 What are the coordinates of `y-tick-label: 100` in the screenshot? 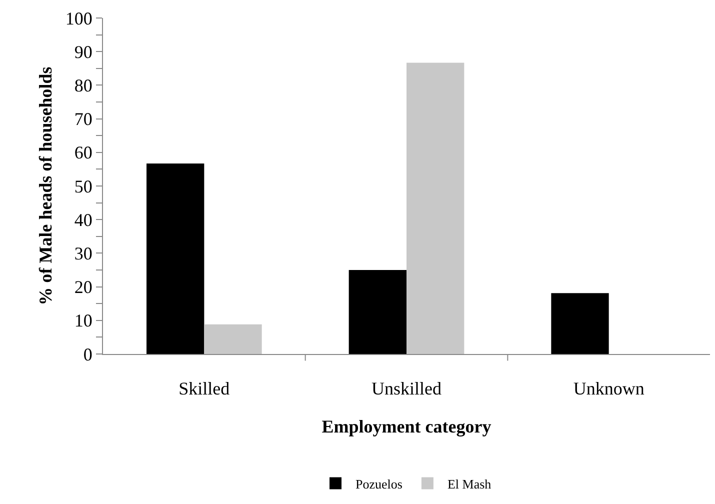 It's located at (78, 18).